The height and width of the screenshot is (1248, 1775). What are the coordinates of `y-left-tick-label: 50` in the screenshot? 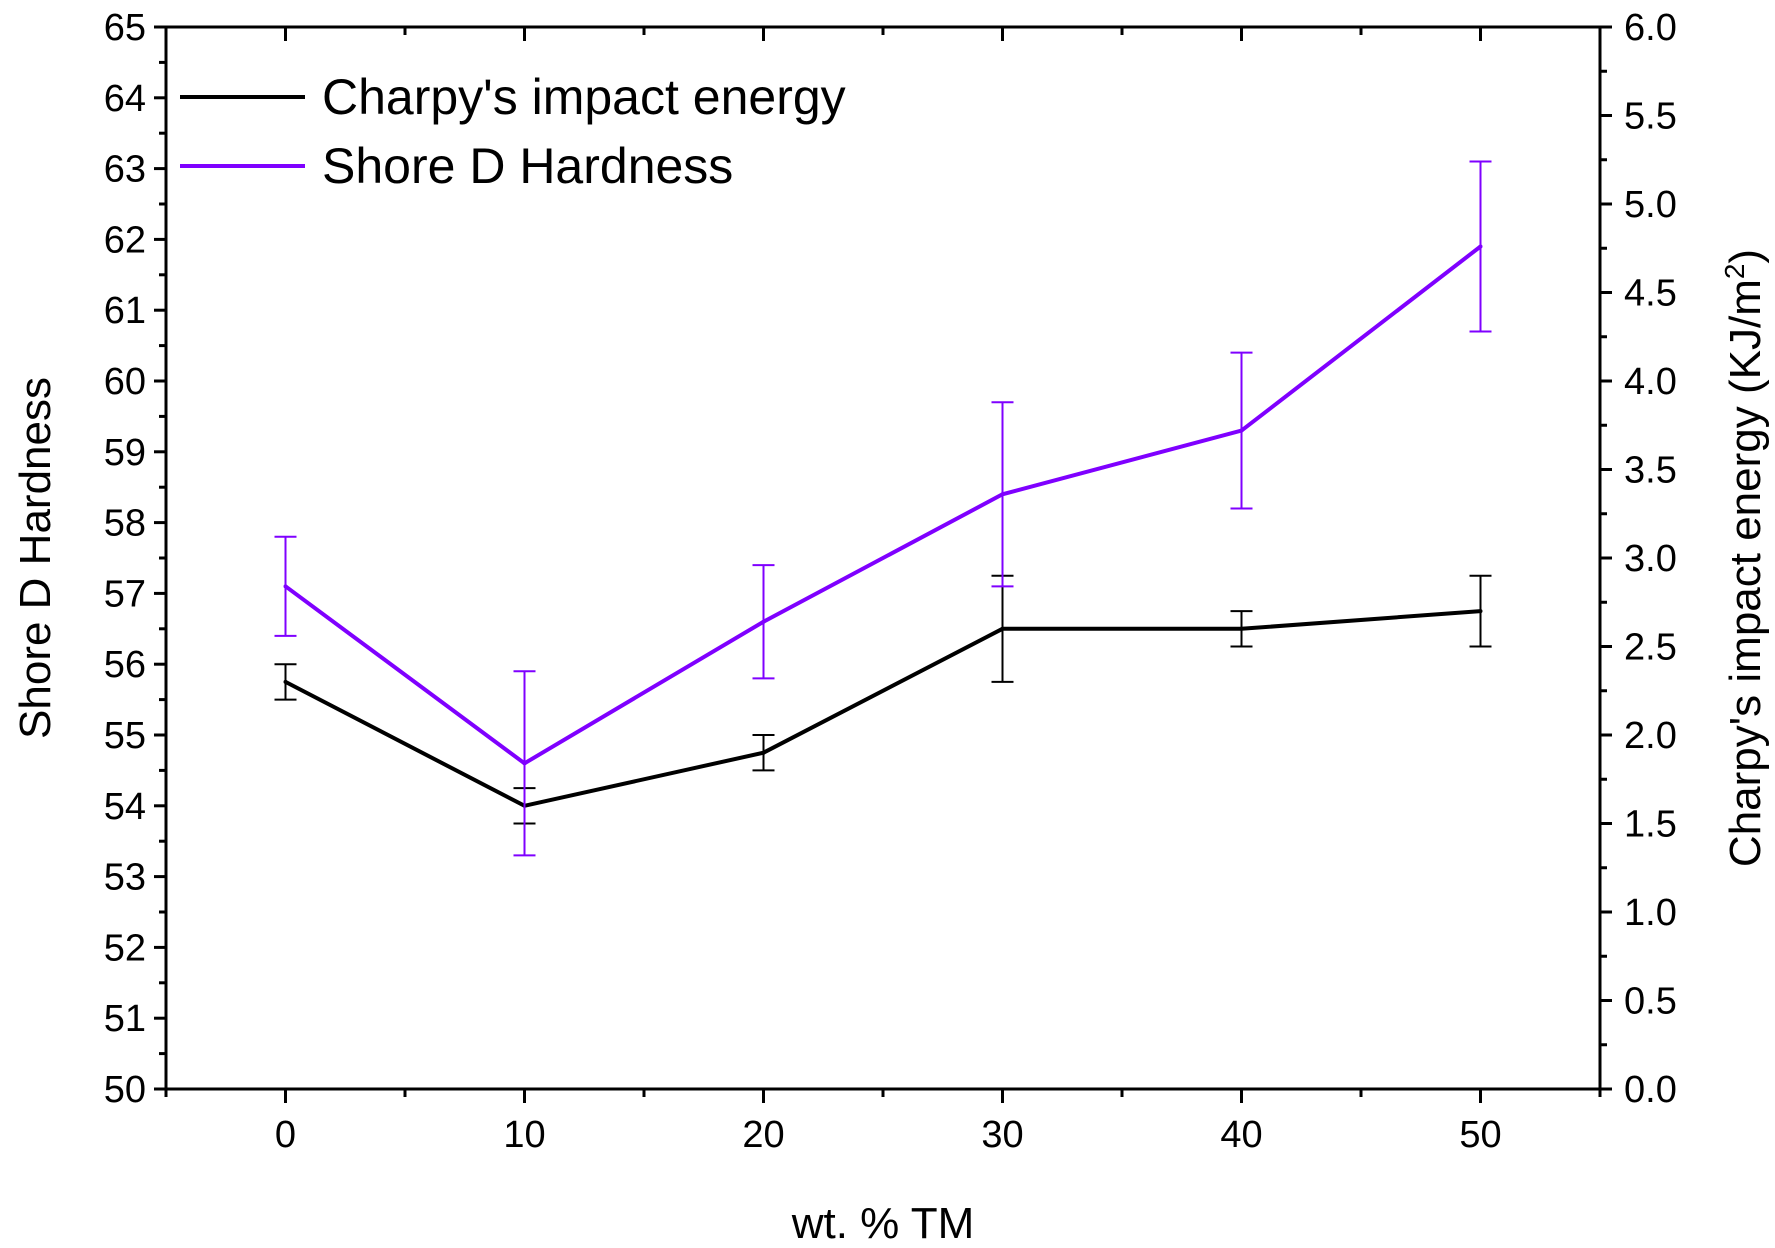 It's located at (125, 1090).